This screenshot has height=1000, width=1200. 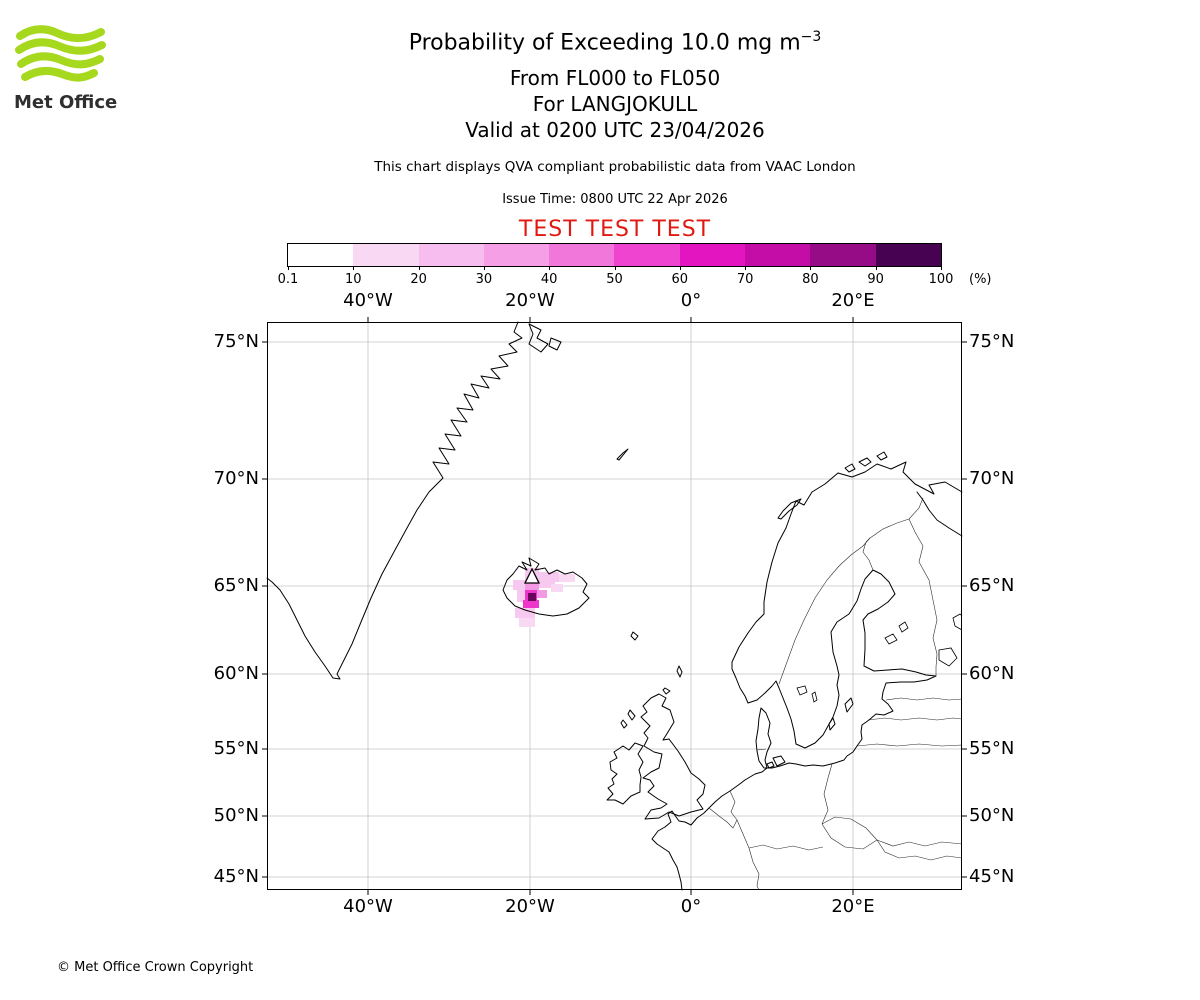 I want to click on hebrides-island, so click(x=631, y=715).